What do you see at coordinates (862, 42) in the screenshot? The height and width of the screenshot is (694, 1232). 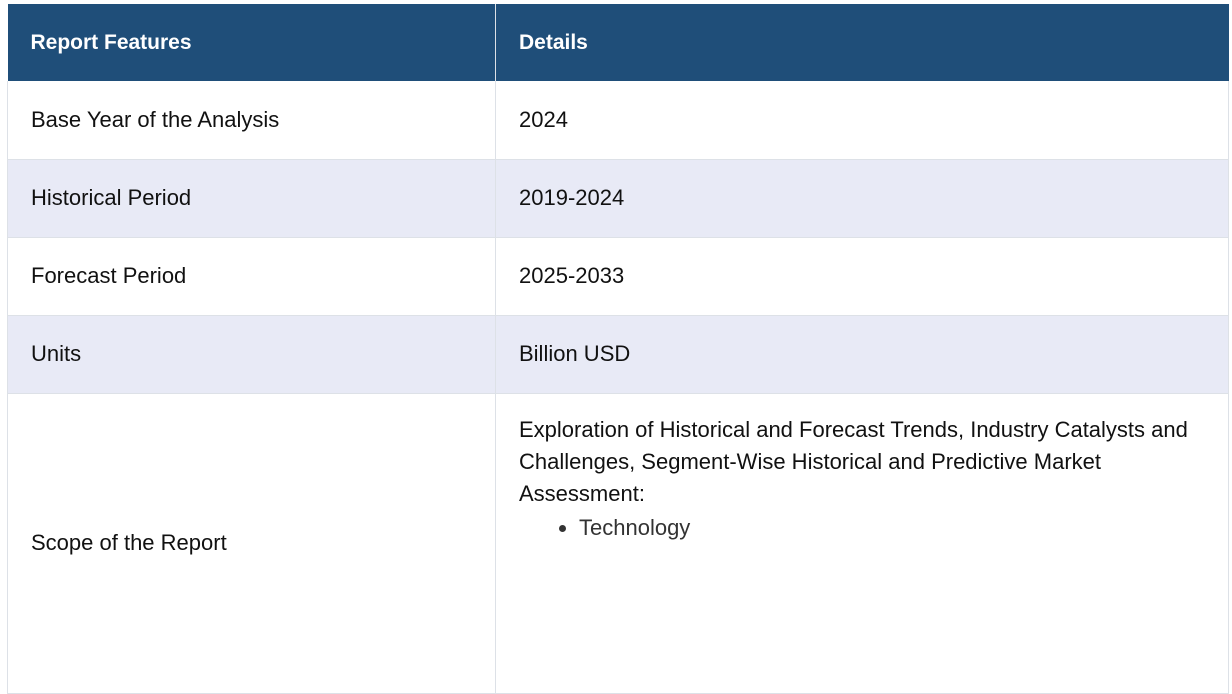 I see `header-details: Details` at bounding box center [862, 42].